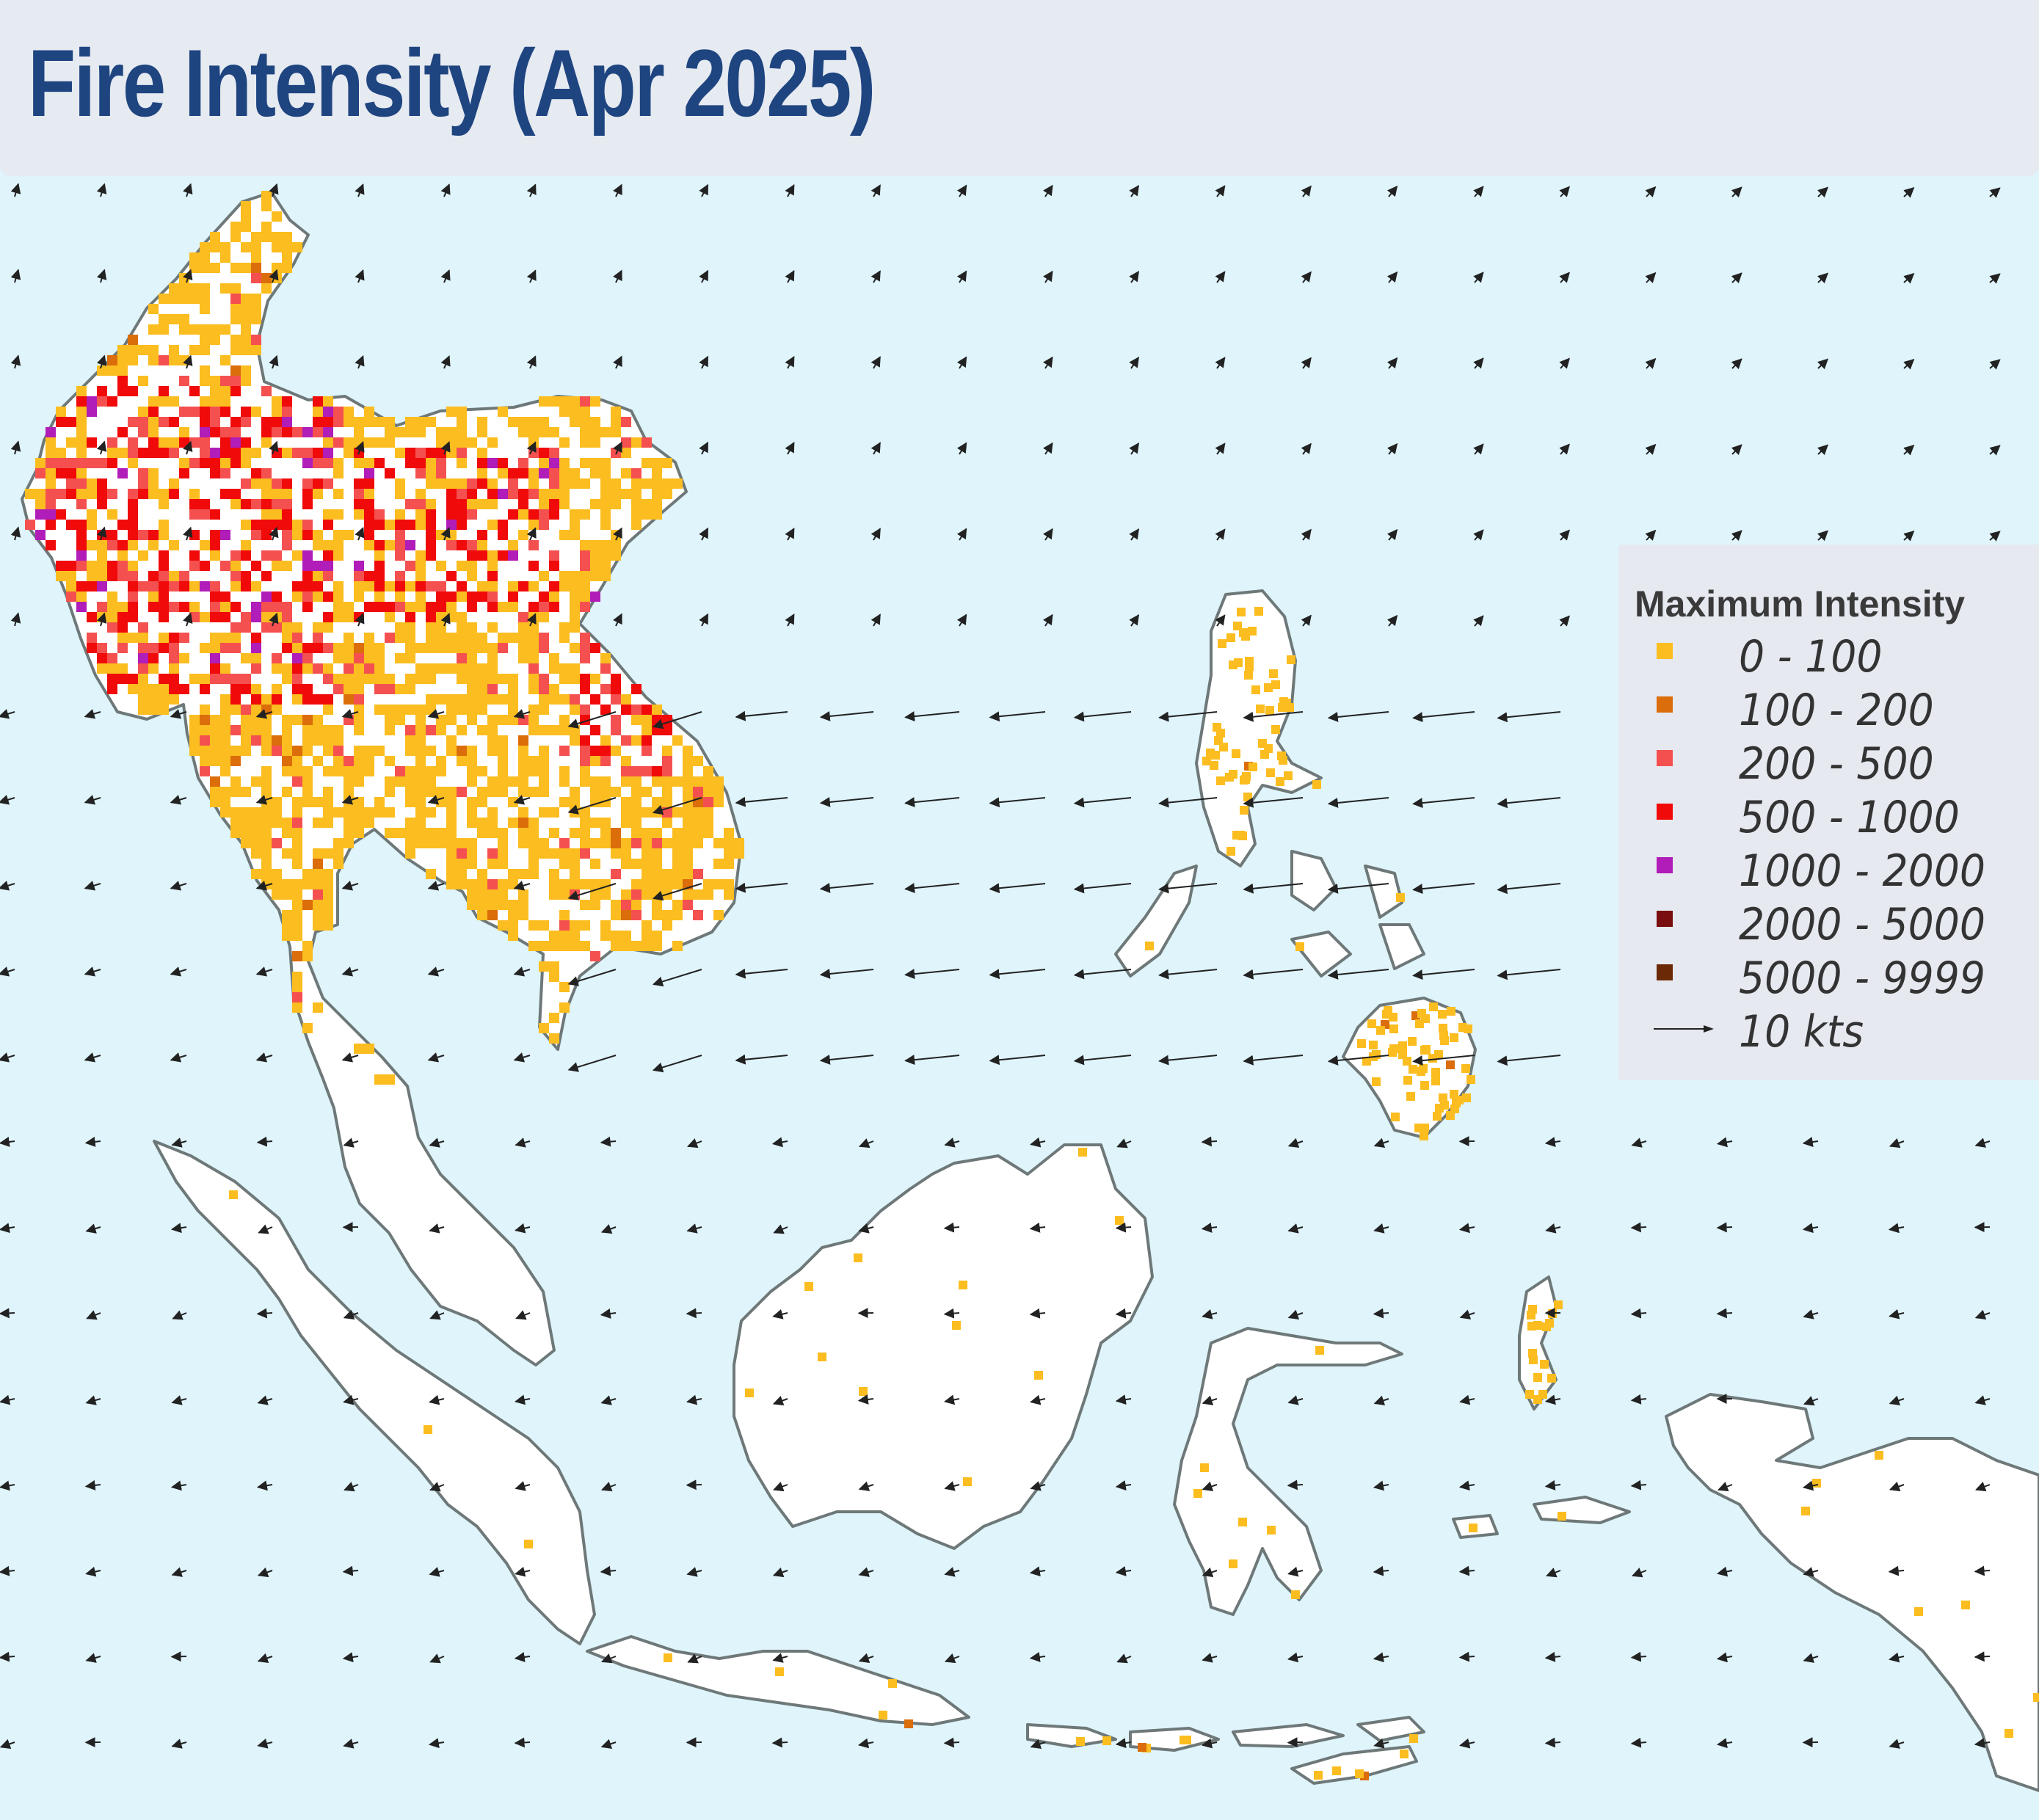 This screenshot has height=1820, width=2039. What do you see at coordinates (1837, 764) in the screenshot?
I see `legend-label: 200 - 500` at bounding box center [1837, 764].